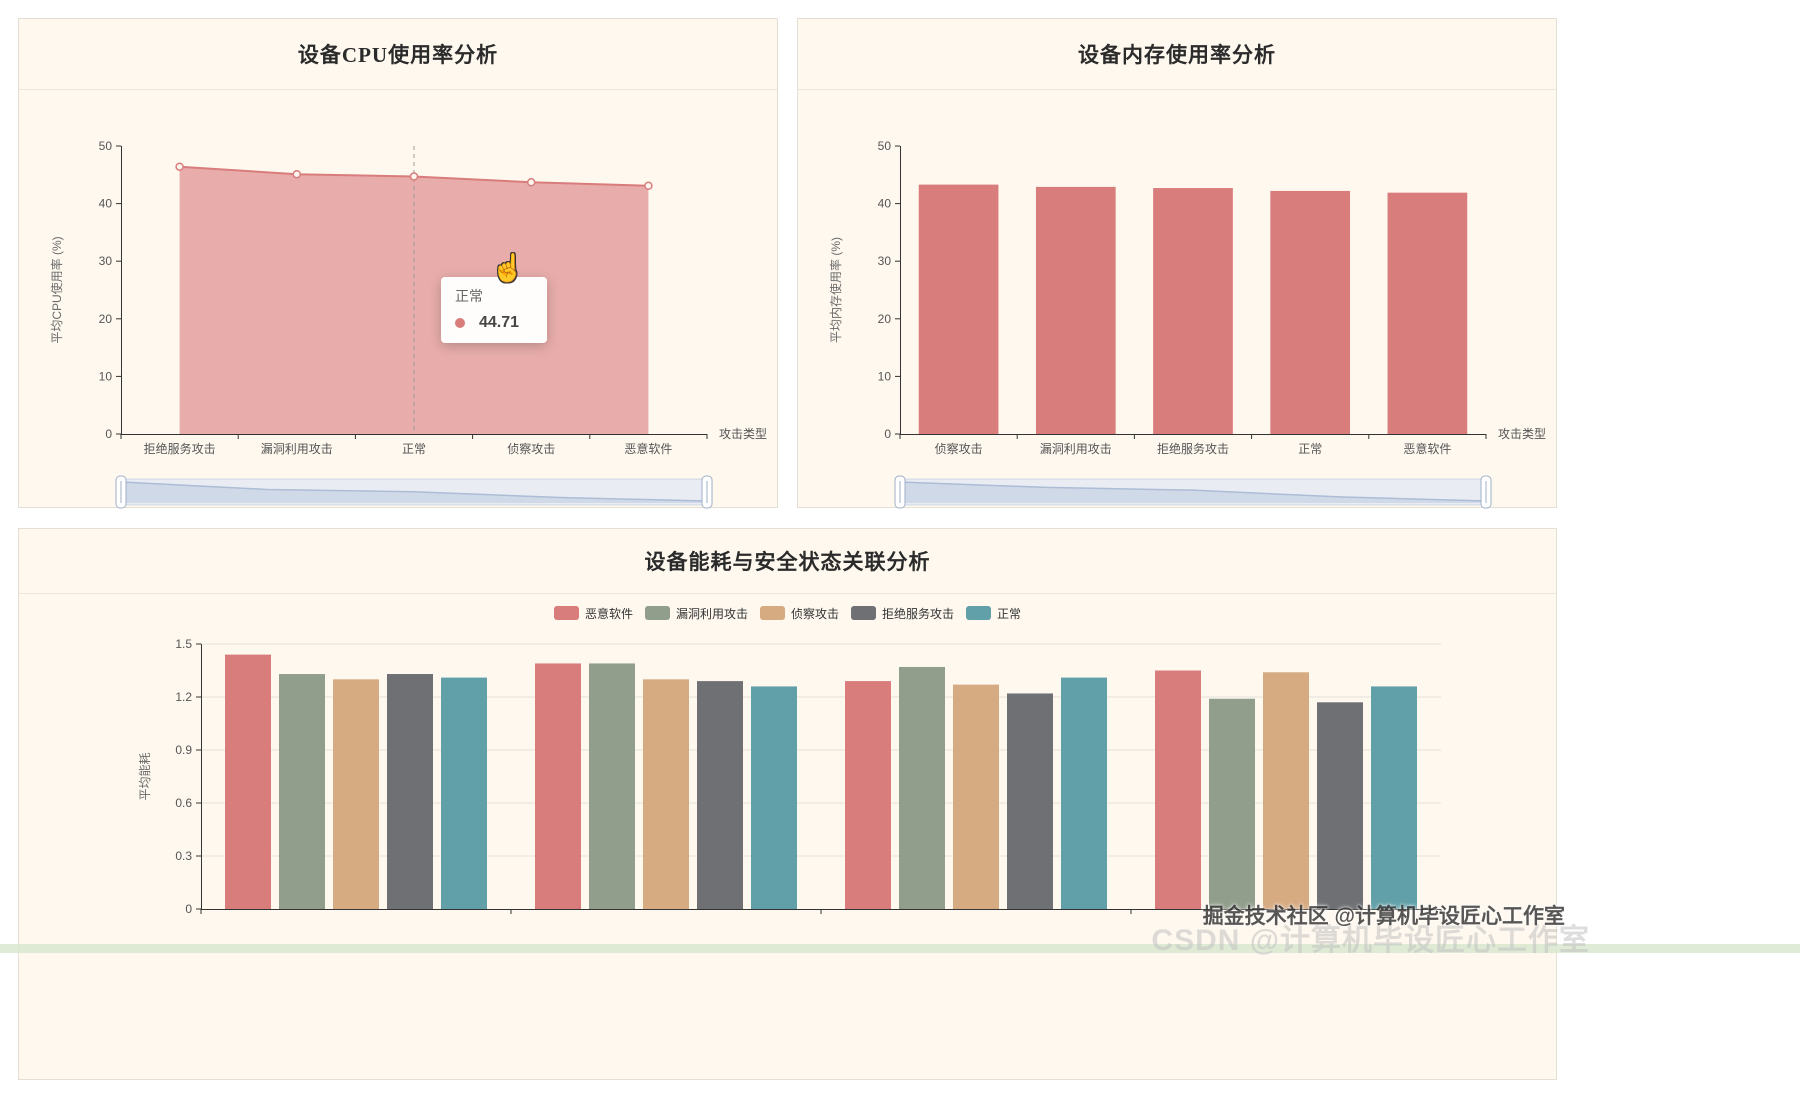  Describe the element at coordinates (183, 644) in the screenshot. I see `svg-text: 1.5` at that location.